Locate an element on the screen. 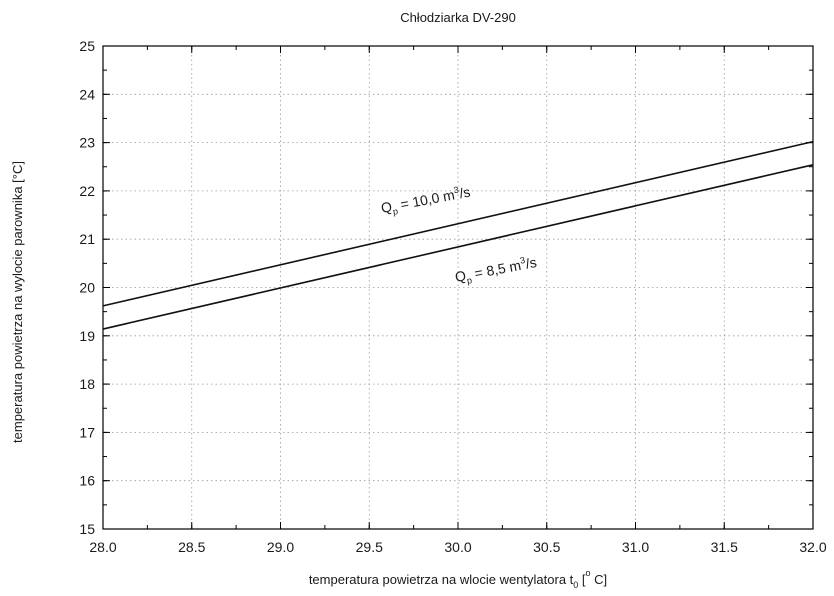 The image size is (834, 596). x-tick-label: 31.5 is located at coordinates (724, 547).